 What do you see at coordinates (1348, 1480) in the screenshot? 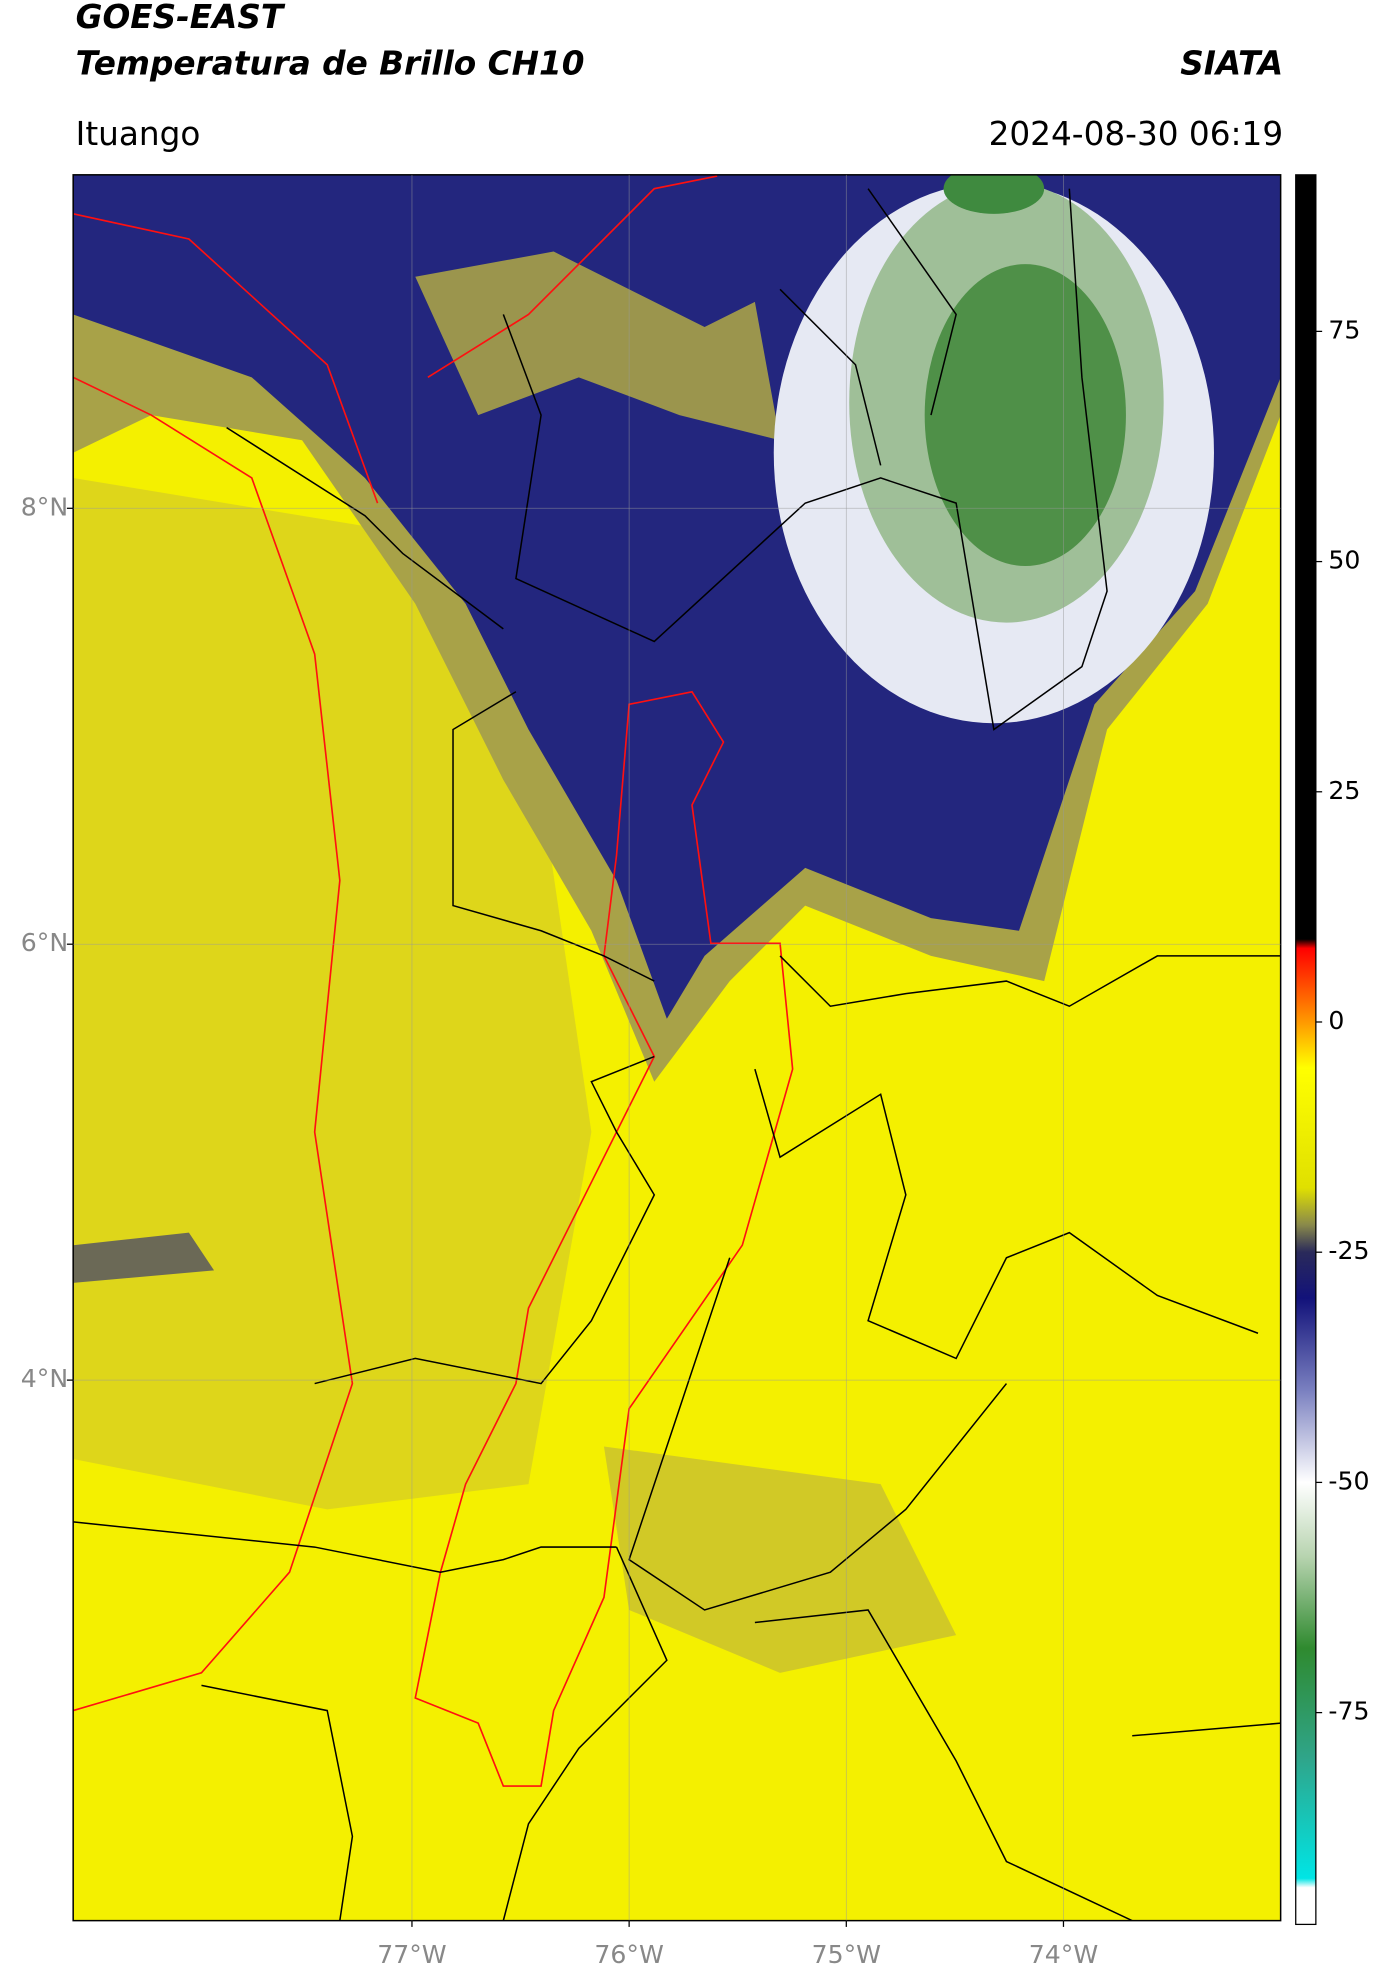
I see `colorbar-label: -50` at bounding box center [1348, 1480].